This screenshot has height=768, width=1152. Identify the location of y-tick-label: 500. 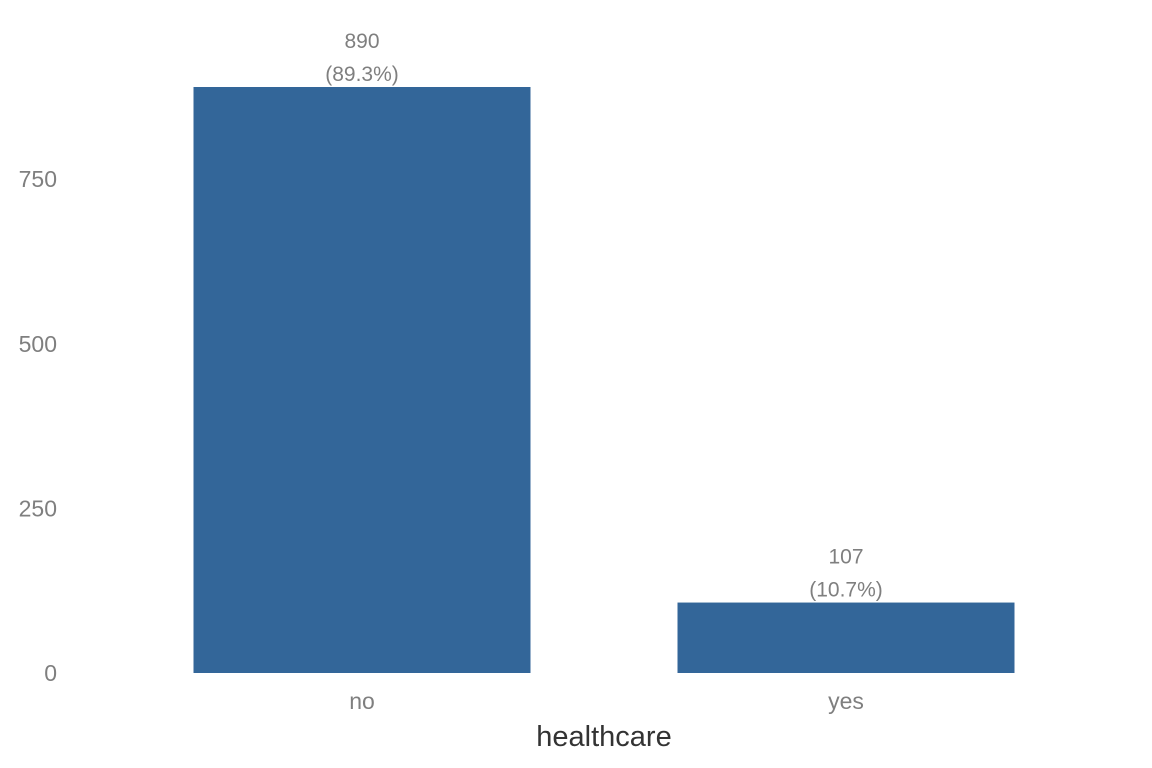
(38, 344).